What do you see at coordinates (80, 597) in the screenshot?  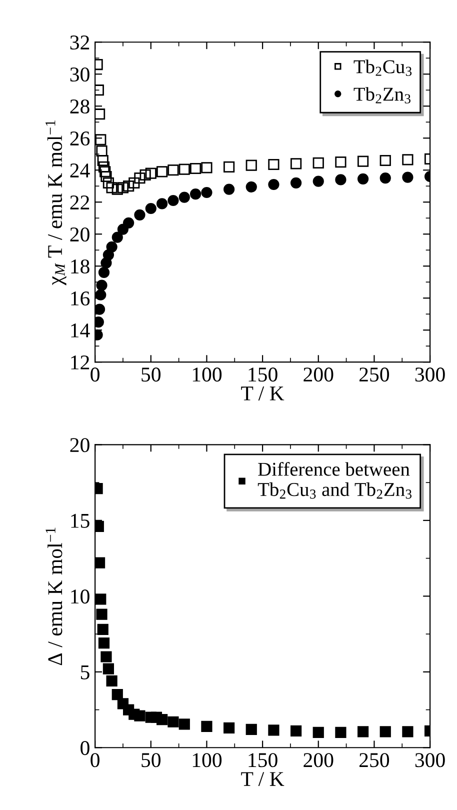 I see `y-tick-label: 10` at bounding box center [80, 597].